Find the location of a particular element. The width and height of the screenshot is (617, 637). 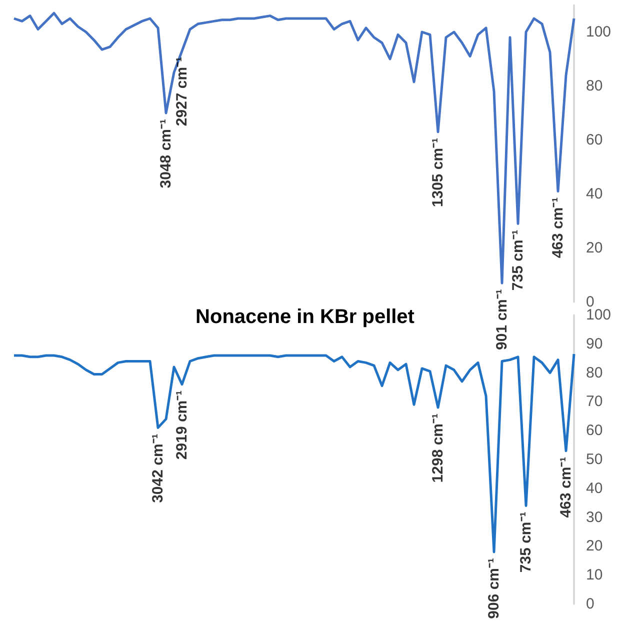

y-tick-label: 70 is located at coordinates (594, 401).